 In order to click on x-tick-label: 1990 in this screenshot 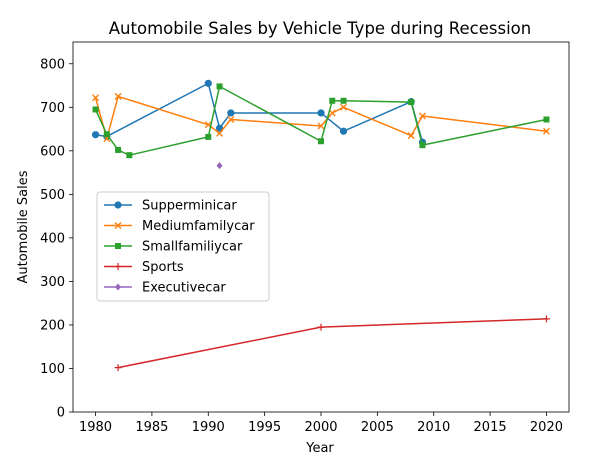, I will do `click(208, 427)`.